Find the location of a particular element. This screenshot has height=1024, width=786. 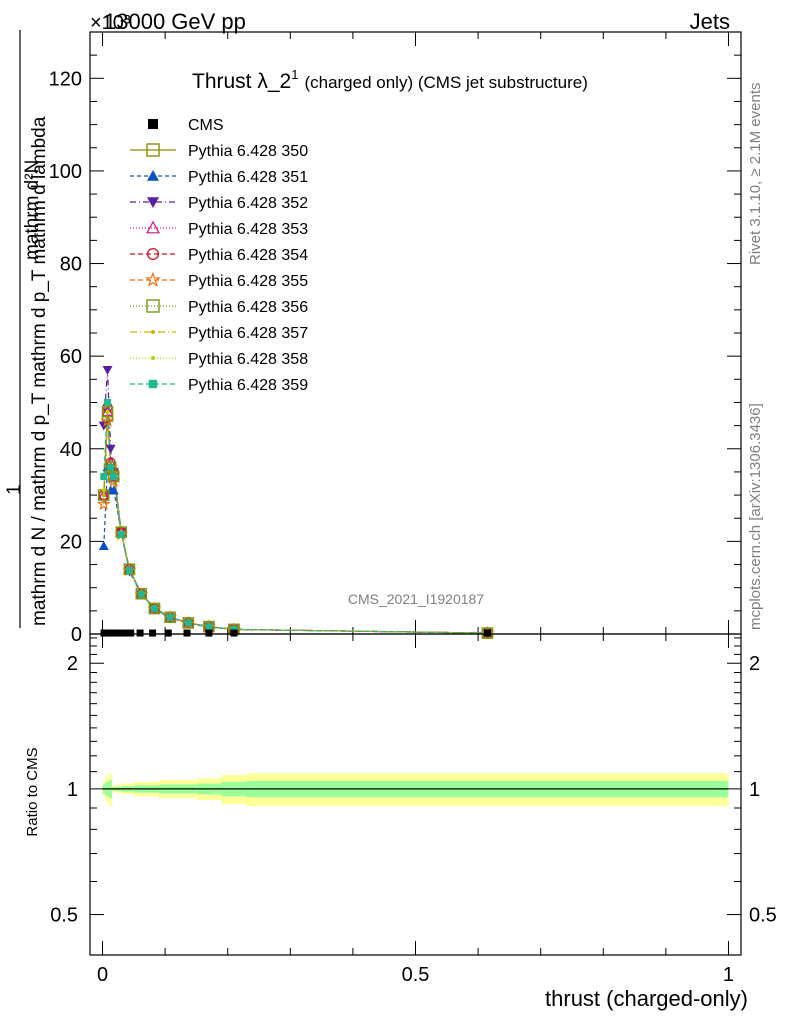

legend-label: Pythia 6.428 358 is located at coordinates (248, 359).